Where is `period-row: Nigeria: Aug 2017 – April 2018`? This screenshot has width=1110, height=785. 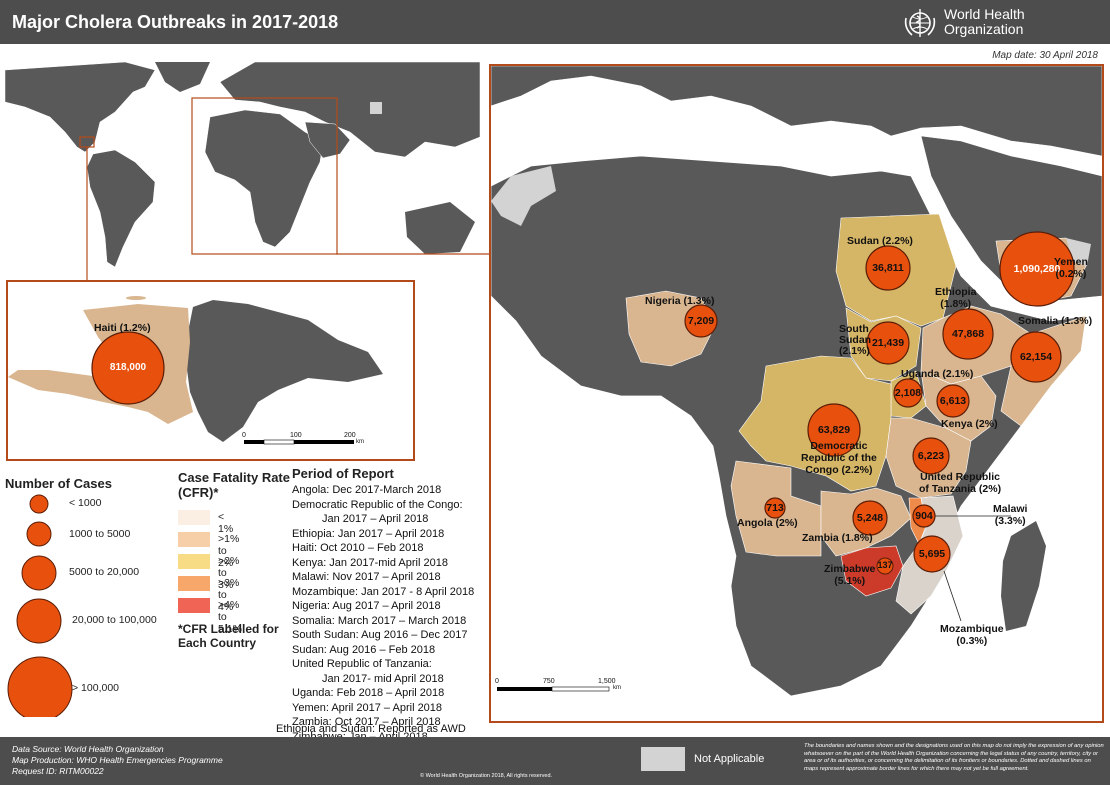
period-row: Nigeria: Aug 2017 – April 2018 is located at coordinates (366, 606).